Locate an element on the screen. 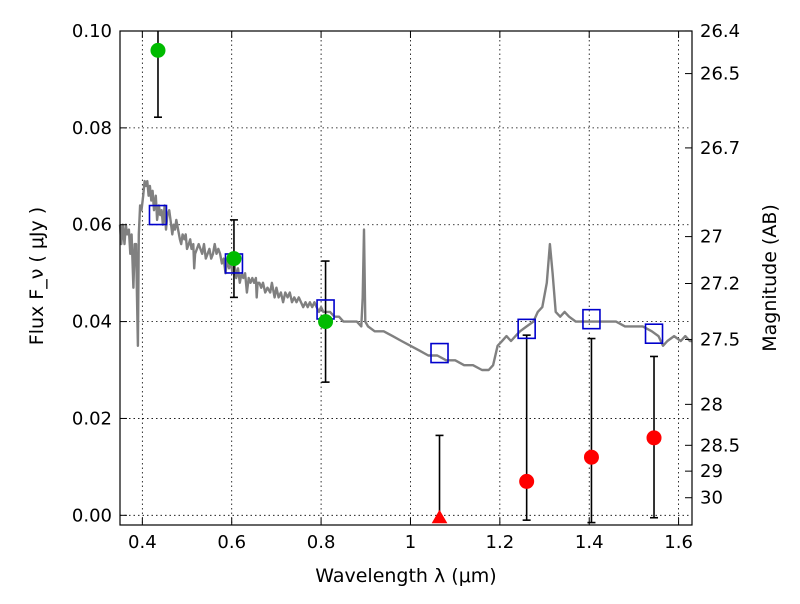  magnitude-tick-label: 26.5 is located at coordinates (720, 74).